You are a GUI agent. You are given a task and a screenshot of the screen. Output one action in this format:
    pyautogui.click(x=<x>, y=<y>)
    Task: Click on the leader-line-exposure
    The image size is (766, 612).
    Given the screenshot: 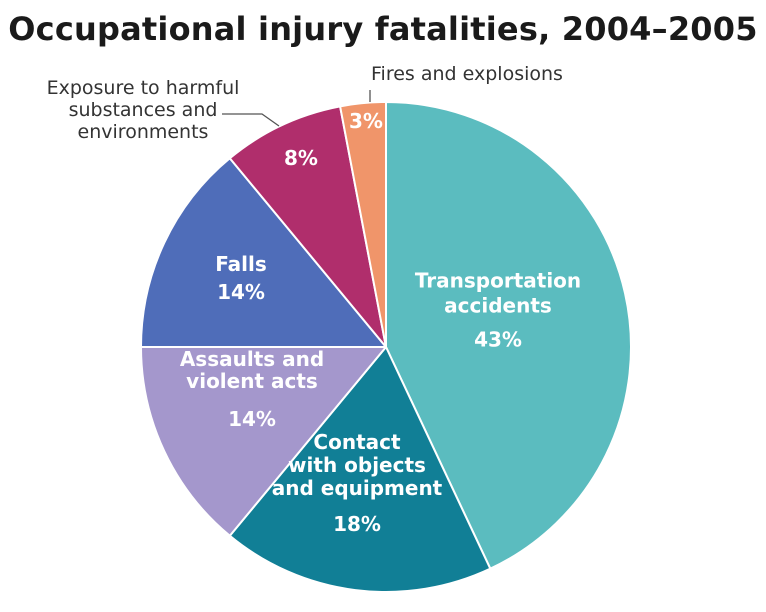 What is the action you would take?
    pyautogui.click(x=251, y=120)
    